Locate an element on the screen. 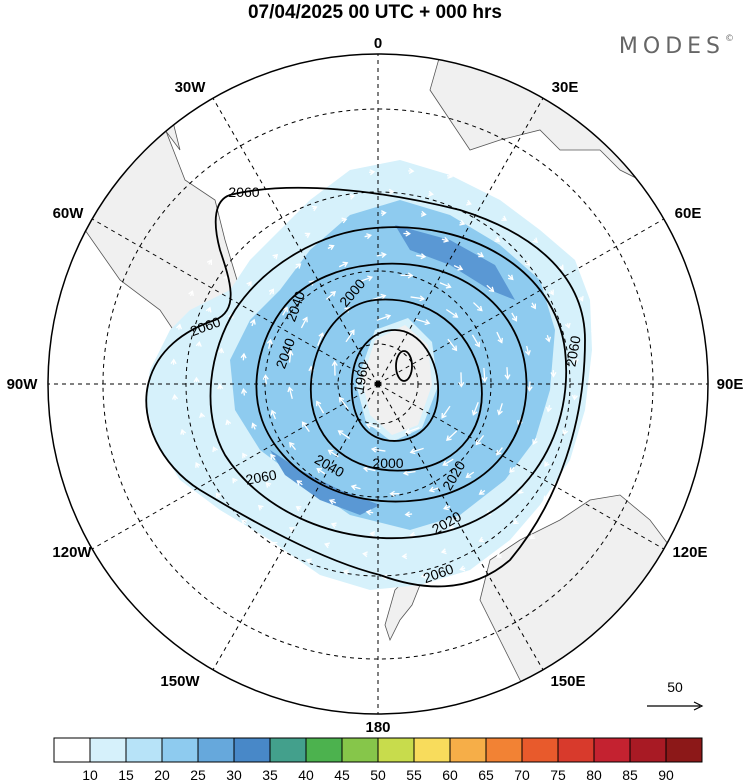 The image size is (750, 782). colorbar-tick: 50 is located at coordinates (378, 774).